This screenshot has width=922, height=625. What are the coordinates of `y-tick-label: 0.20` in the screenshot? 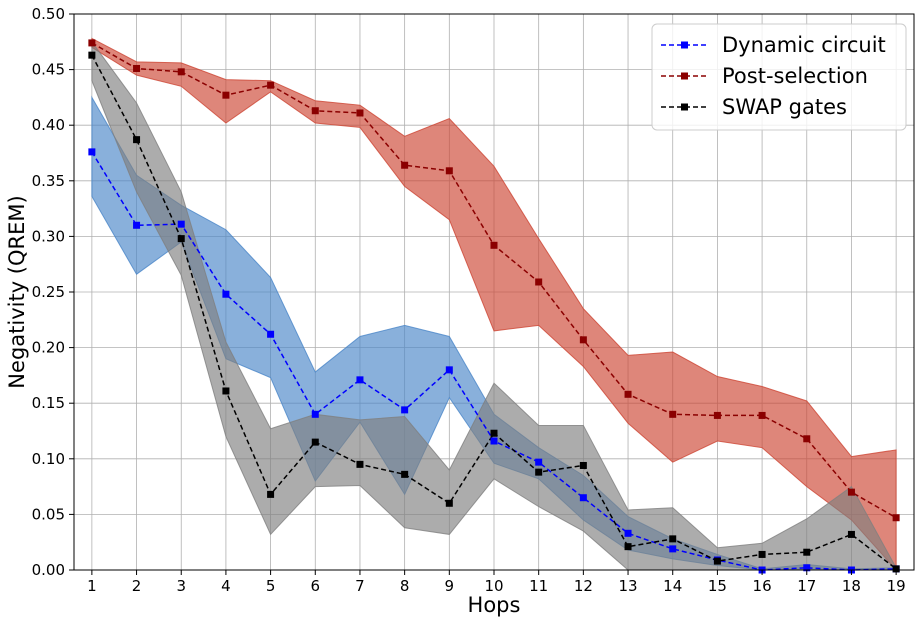 It's located at (48, 348).